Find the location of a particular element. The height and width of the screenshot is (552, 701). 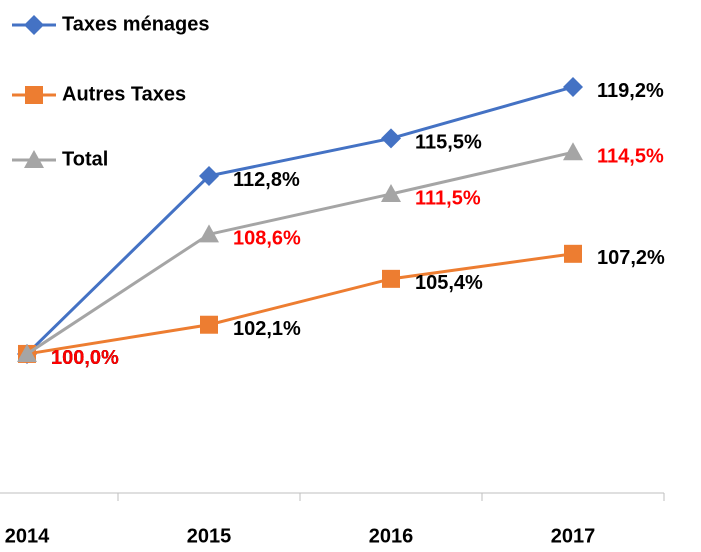

x-tick-label: 2017 is located at coordinates (573, 536).